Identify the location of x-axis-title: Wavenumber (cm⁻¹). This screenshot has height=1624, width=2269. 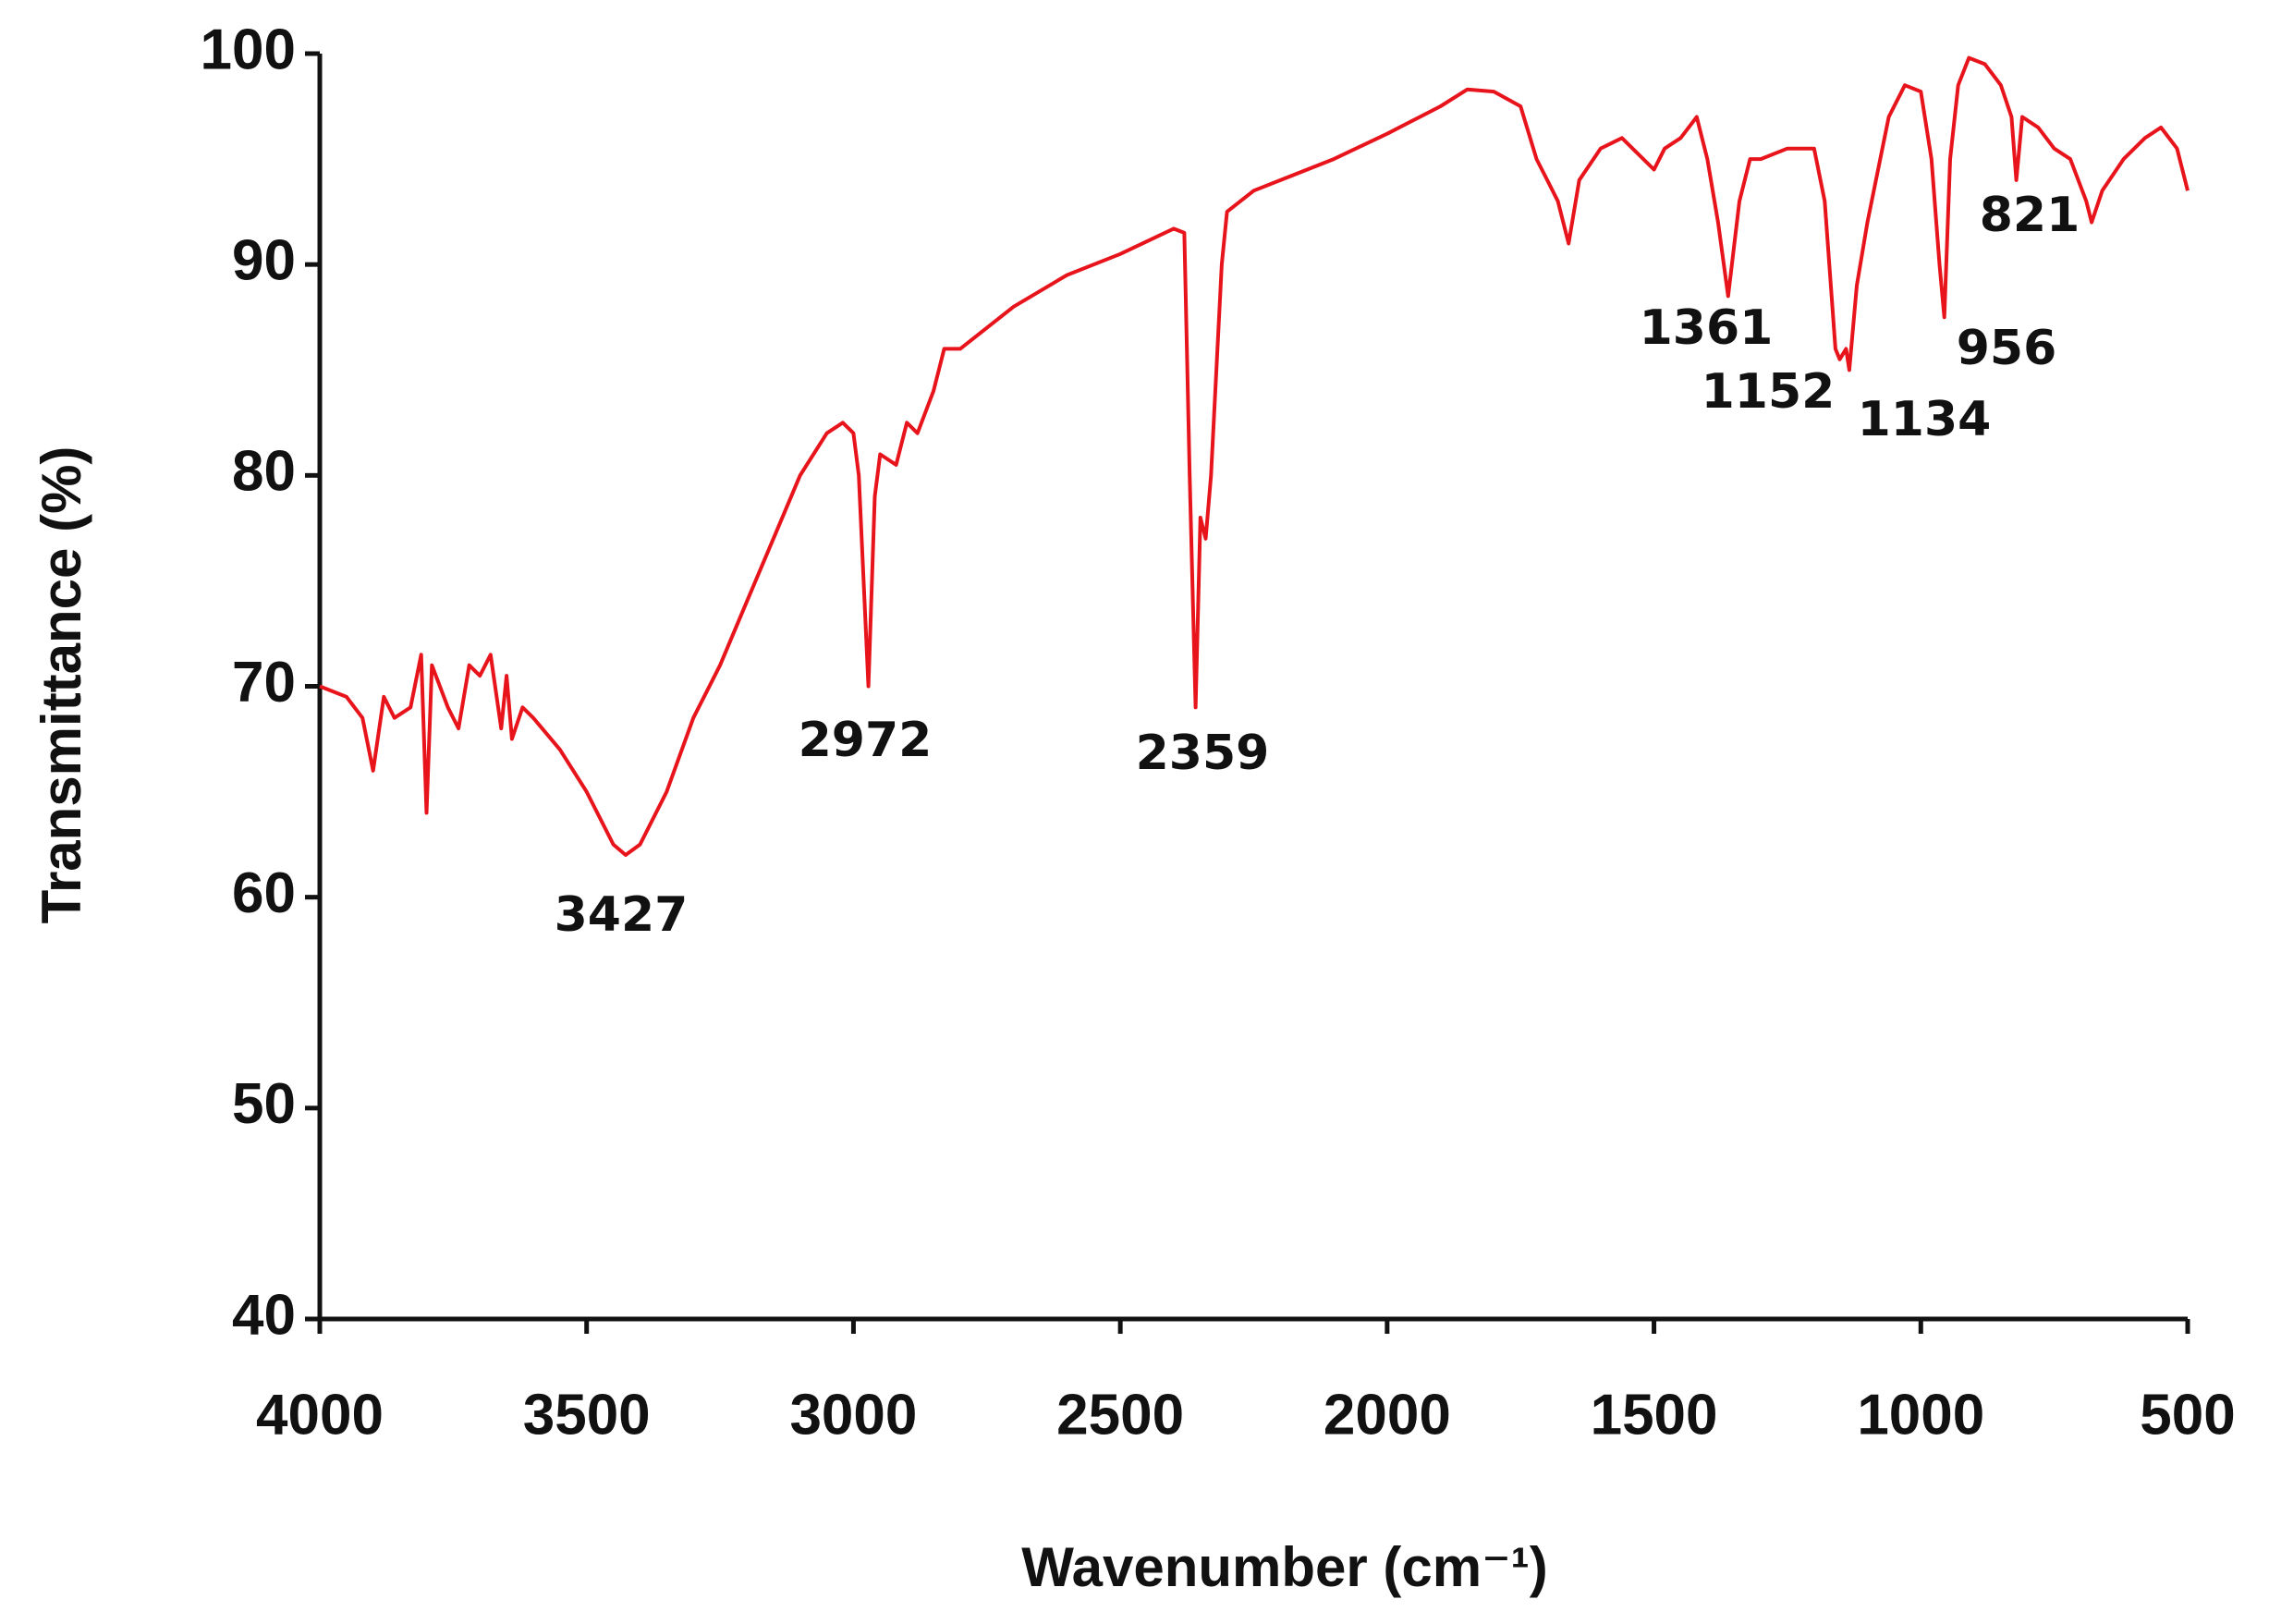
(1284, 1567).